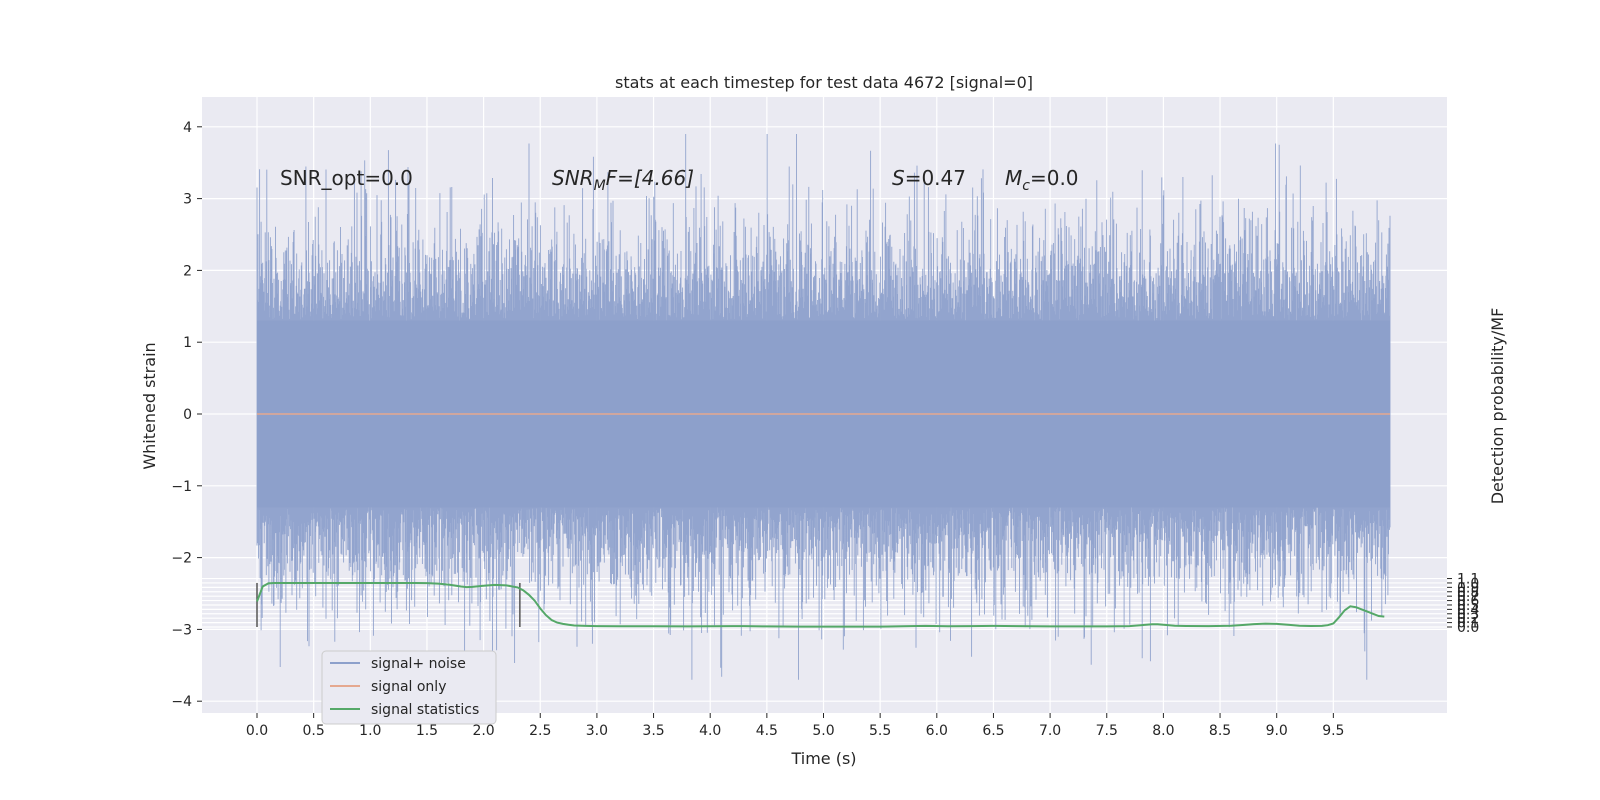 The width and height of the screenshot is (1600, 800). I want to click on y2-tick-label: 1.0, so click(1468, 584).